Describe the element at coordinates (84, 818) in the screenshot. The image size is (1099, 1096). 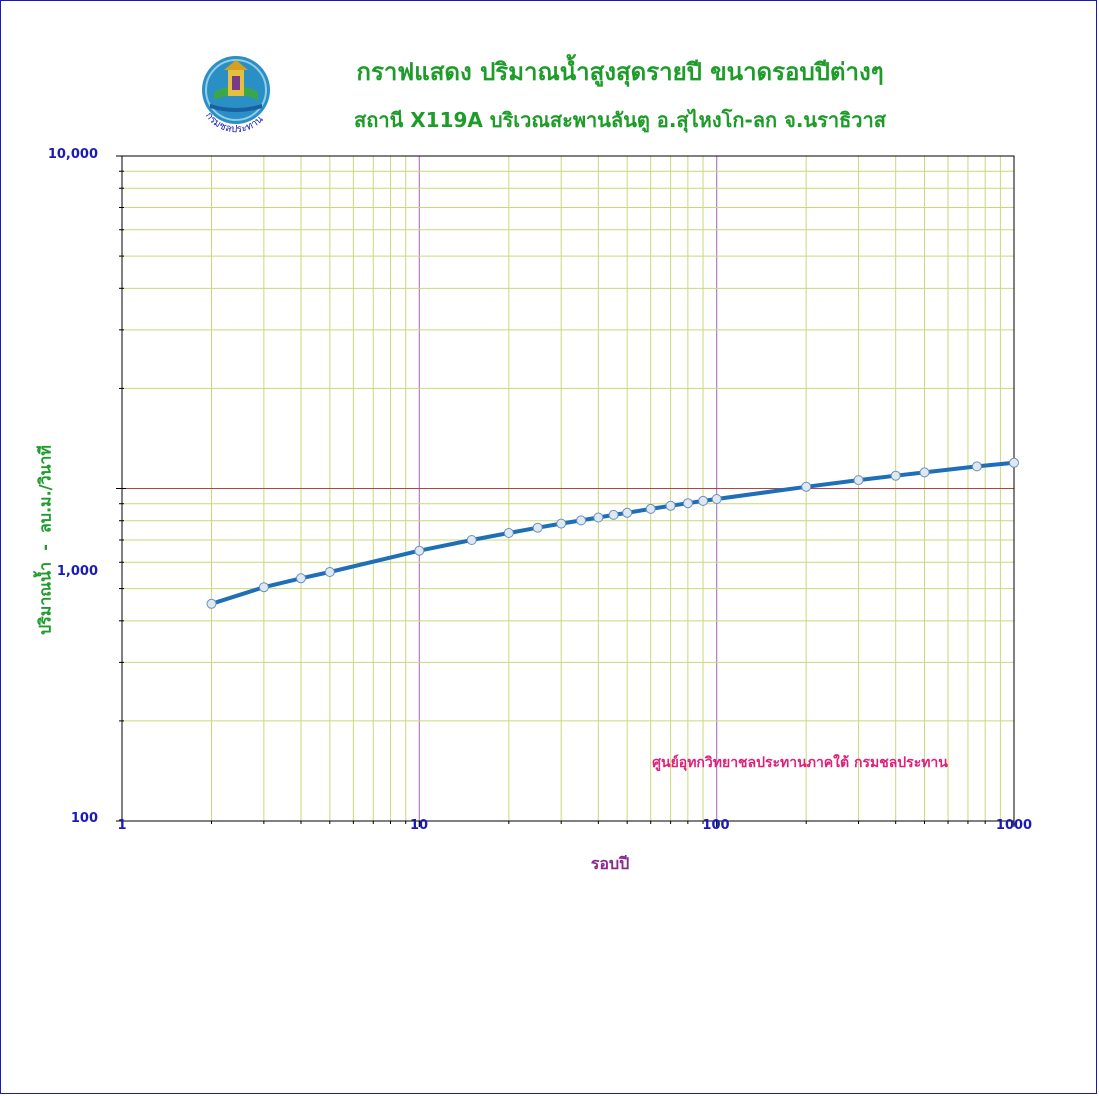
I see `y-tick-label: 100` at that location.